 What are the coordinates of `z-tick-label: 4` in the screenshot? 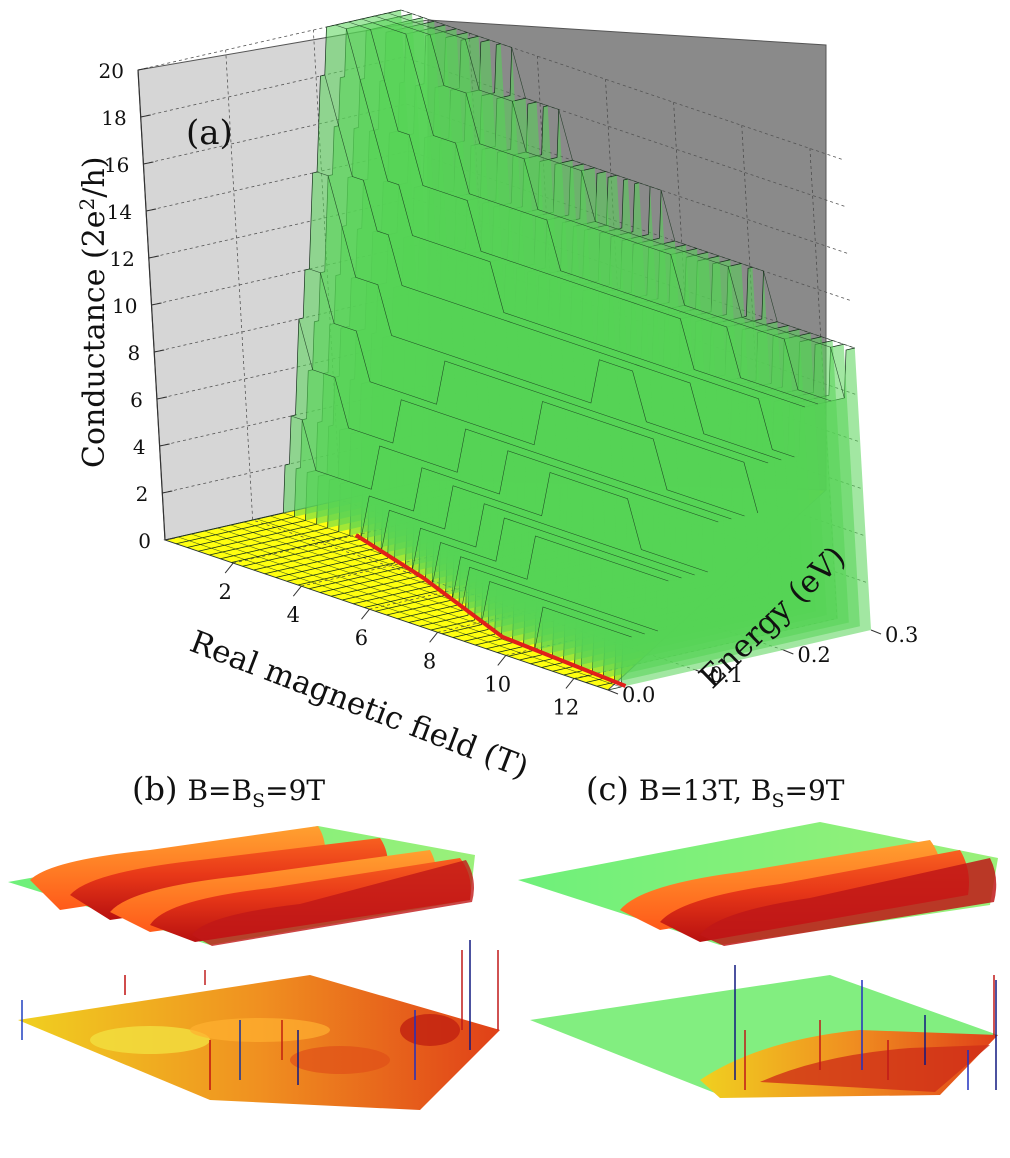 It's located at (139, 447).